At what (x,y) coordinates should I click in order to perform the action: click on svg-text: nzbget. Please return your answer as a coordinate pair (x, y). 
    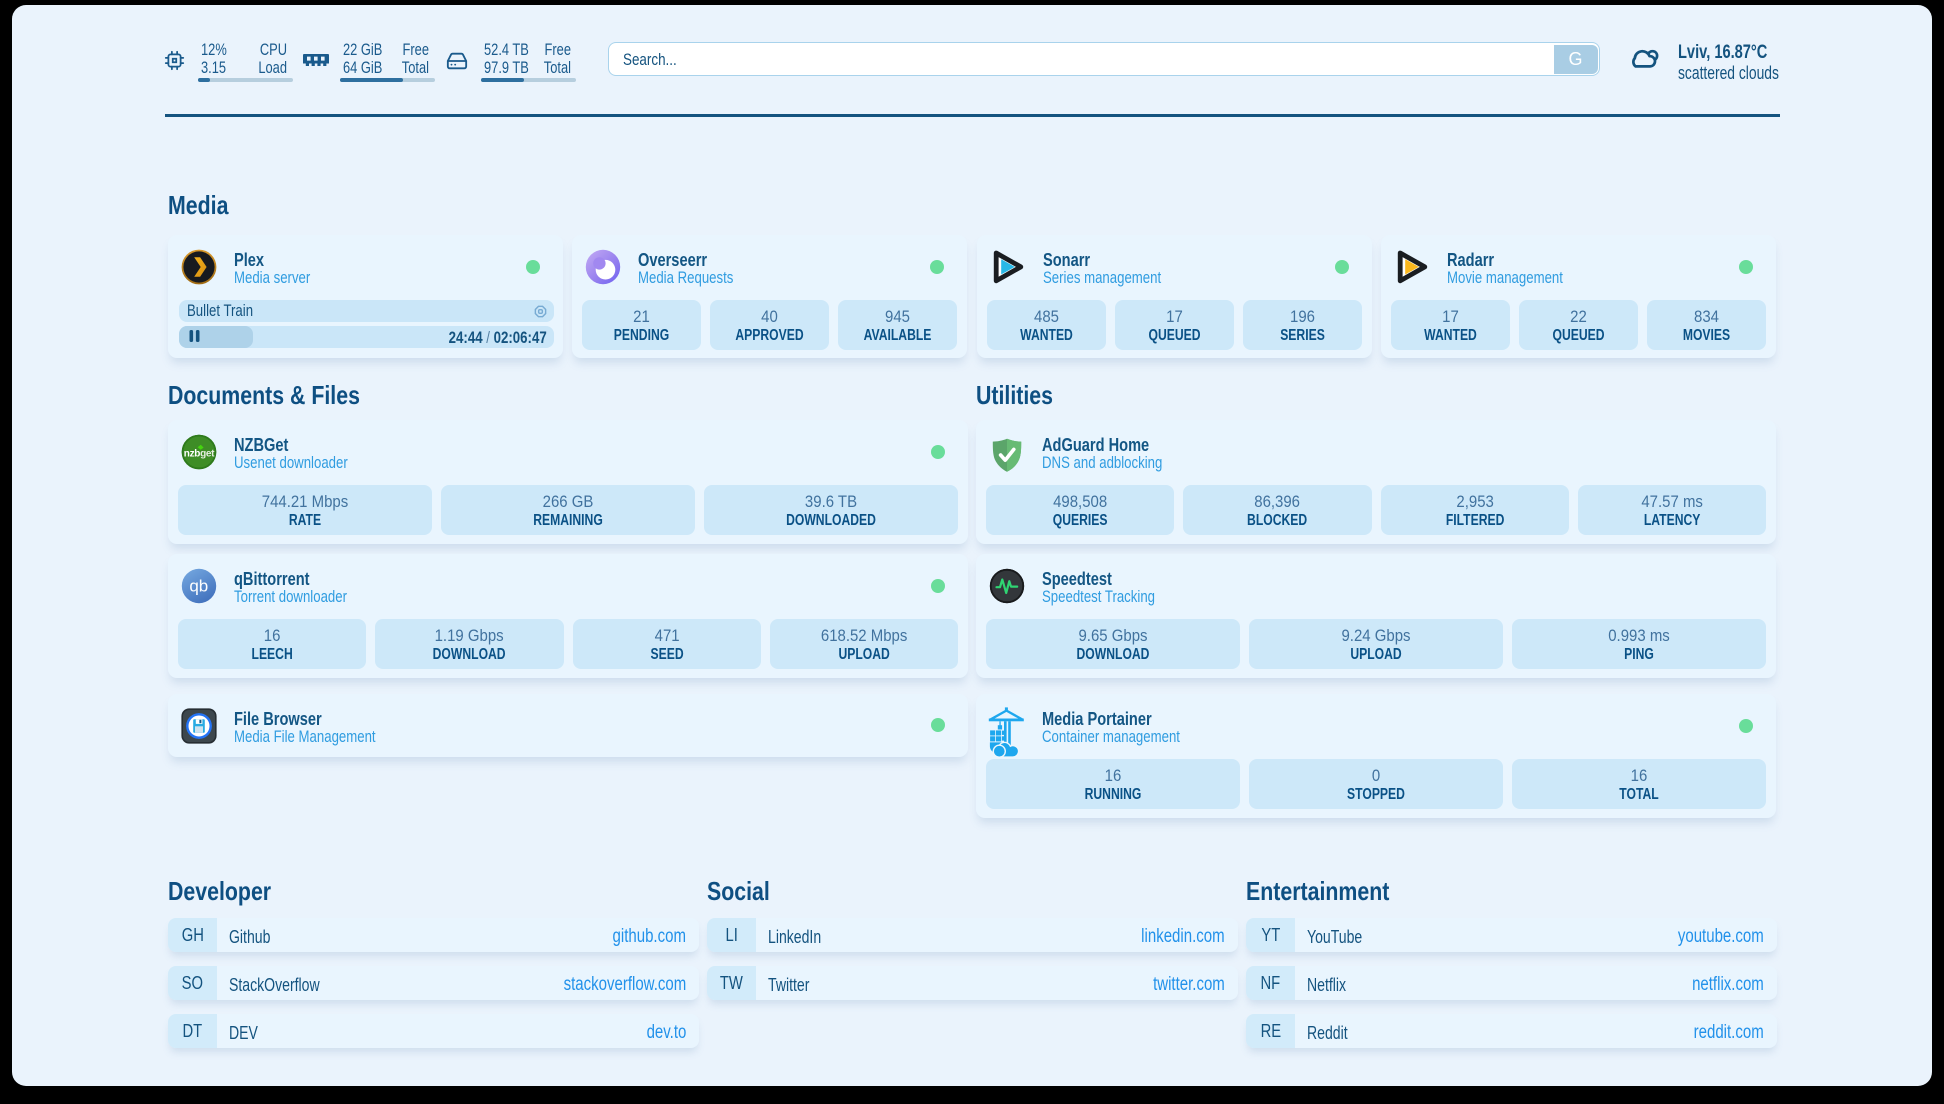
    Looking at the image, I should click on (199, 453).